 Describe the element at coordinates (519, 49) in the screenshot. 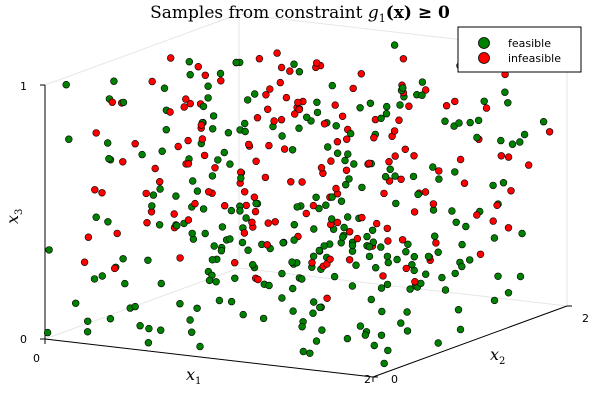

I see `legend: feasible infeasible` at that location.